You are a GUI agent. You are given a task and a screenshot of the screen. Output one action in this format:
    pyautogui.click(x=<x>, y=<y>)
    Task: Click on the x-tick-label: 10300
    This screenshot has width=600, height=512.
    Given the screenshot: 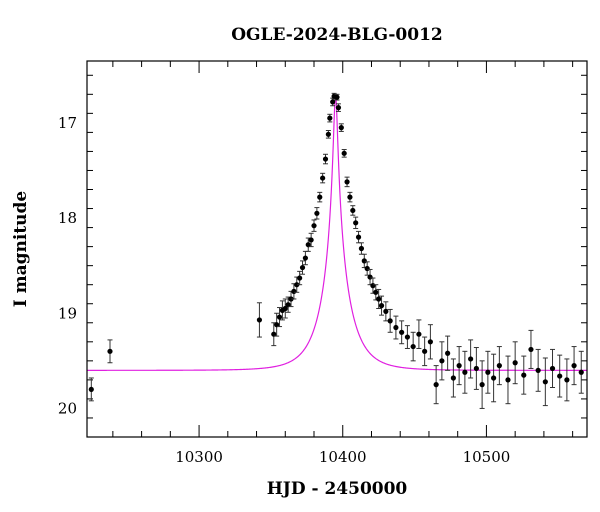 What is the action you would take?
    pyautogui.click(x=199, y=457)
    